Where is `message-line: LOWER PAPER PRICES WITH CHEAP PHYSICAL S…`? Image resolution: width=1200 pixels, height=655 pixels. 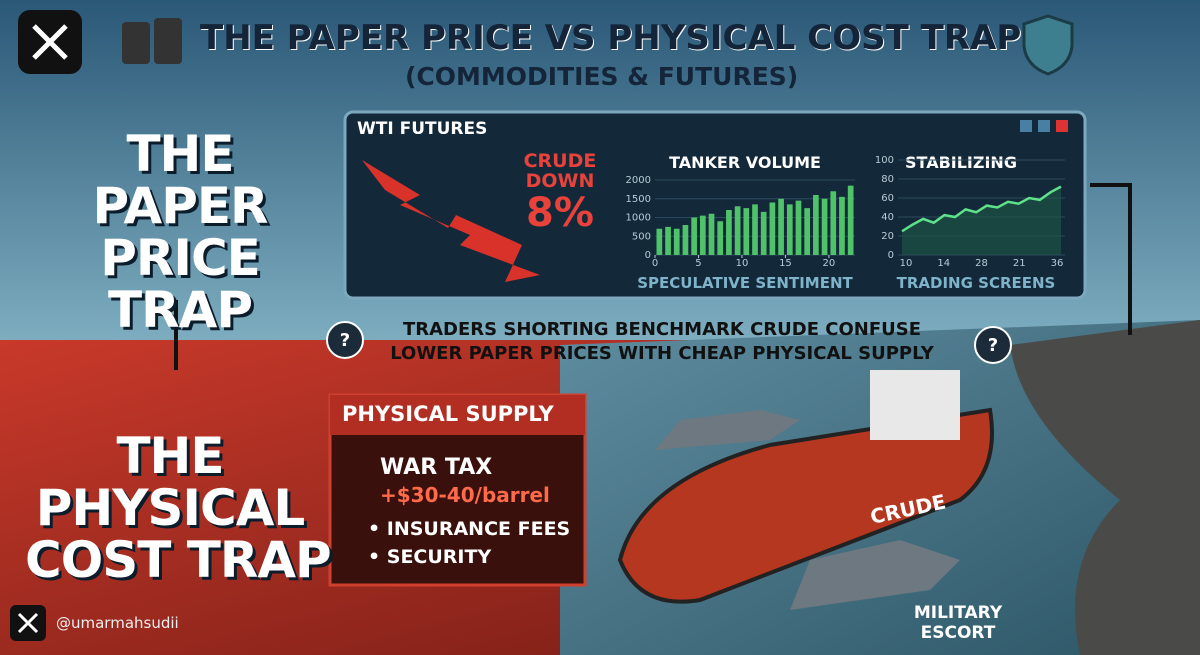 message-line: LOWER PAPER PRICES WITH CHEAP PHYSICAL S… is located at coordinates (662, 353).